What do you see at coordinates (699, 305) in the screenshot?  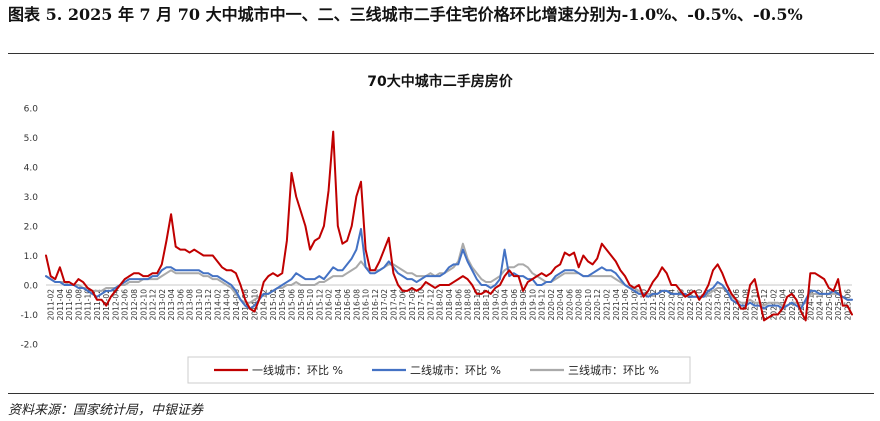 I see `x-tick-label: 2022-10` at bounding box center [699, 305].